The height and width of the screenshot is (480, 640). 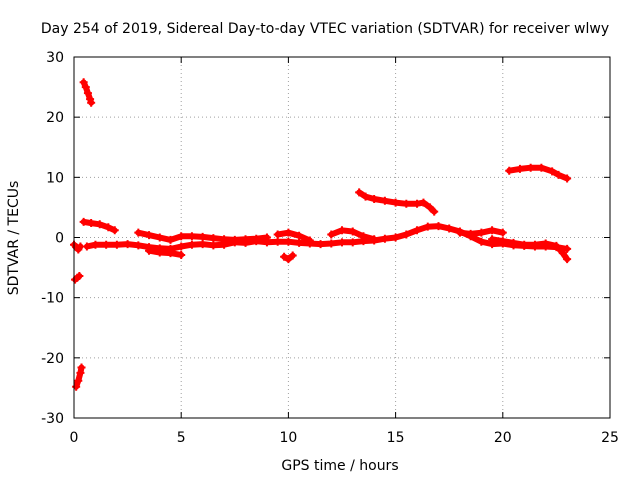 I want to click on x-tick-label: 25, so click(x=610, y=438).